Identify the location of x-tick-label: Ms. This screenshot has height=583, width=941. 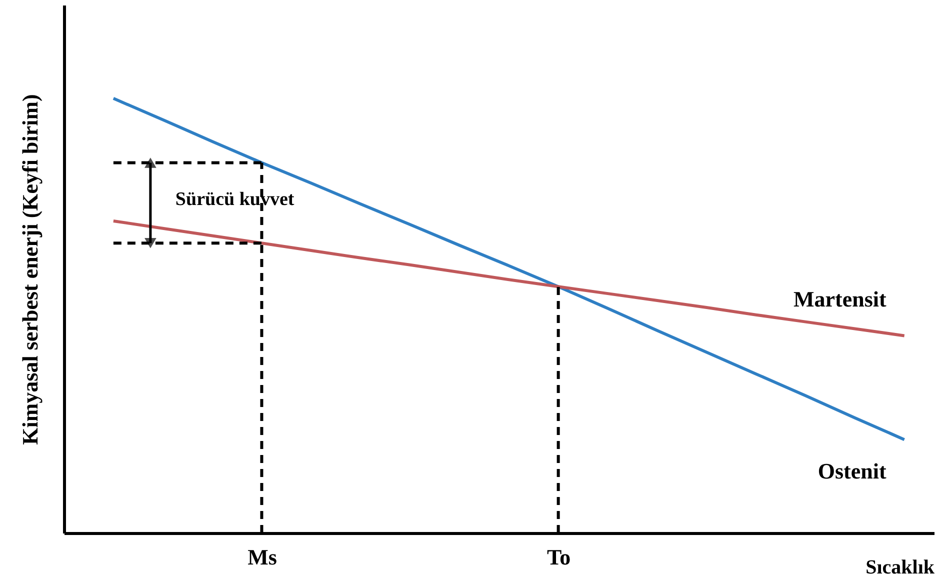
(263, 557).